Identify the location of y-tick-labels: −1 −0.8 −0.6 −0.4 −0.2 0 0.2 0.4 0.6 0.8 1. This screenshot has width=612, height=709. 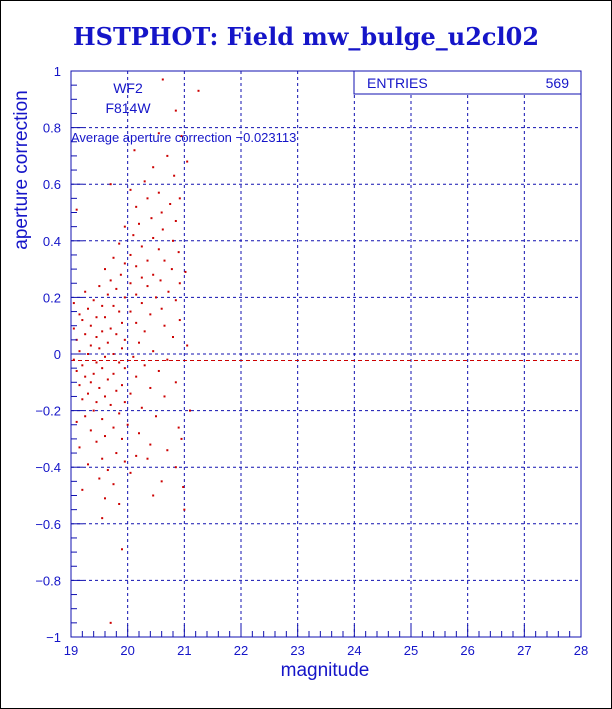
(48, 354).